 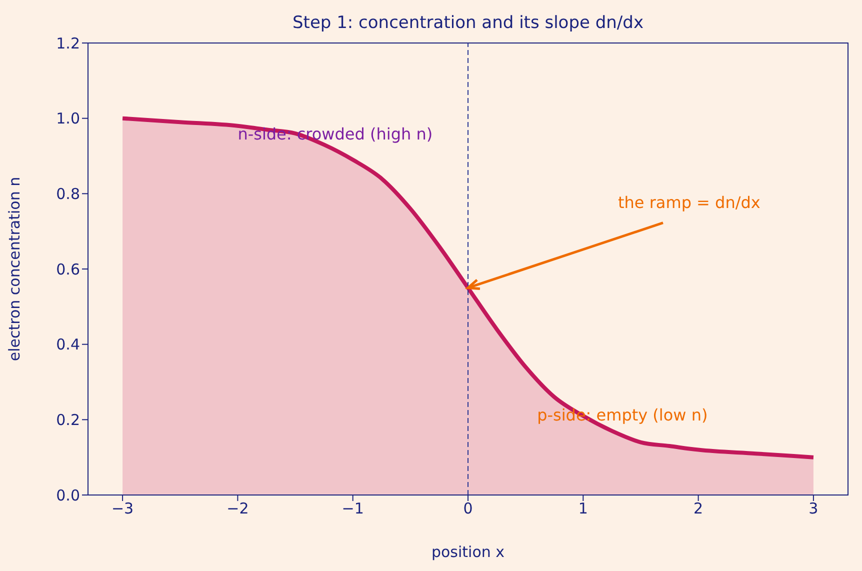 What do you see at coordinates (468, 552) in the screenshot?
I see `x-axis-title: position x` at bounding box center [468, 552].